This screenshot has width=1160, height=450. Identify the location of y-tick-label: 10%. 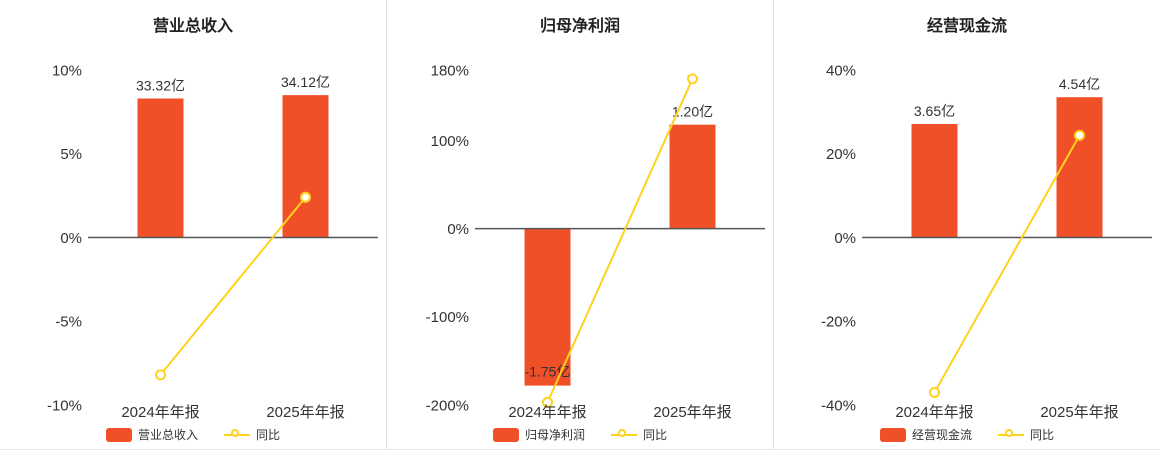
(67, 70).